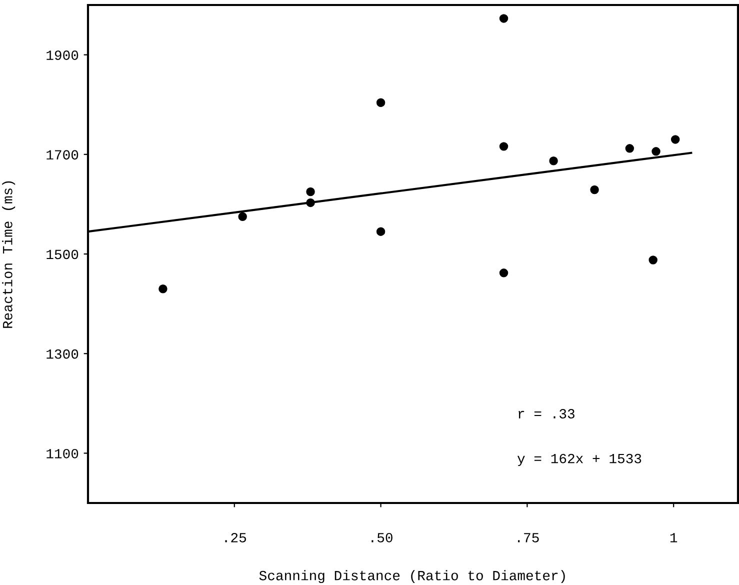  Describe the element at coordinates (579, 460) in the screenshot. I see `annotation: y = 162x + 1533` at that location.